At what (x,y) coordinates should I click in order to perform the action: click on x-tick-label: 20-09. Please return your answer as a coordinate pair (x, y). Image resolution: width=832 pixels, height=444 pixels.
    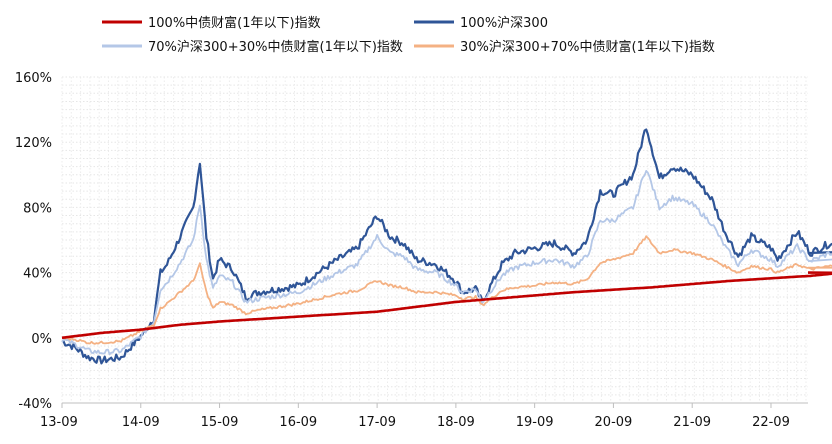
    Looking at the image, I should click on (614, 422).